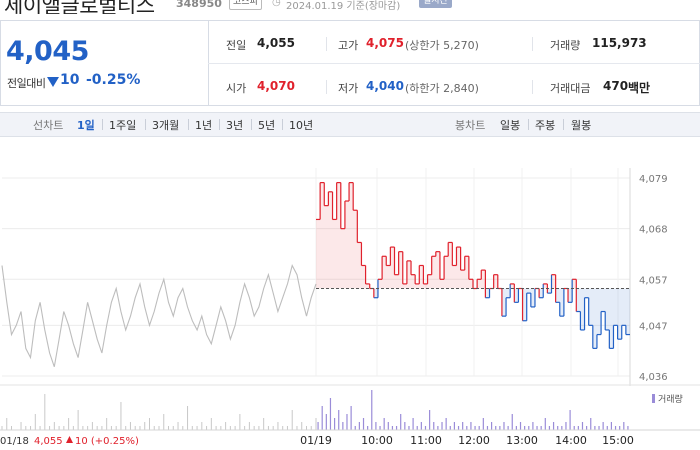  What do you see at coordinates (616, 86) in the screenshot?
I see `trade-value-amount: 470` at bounding box center [616, 86].